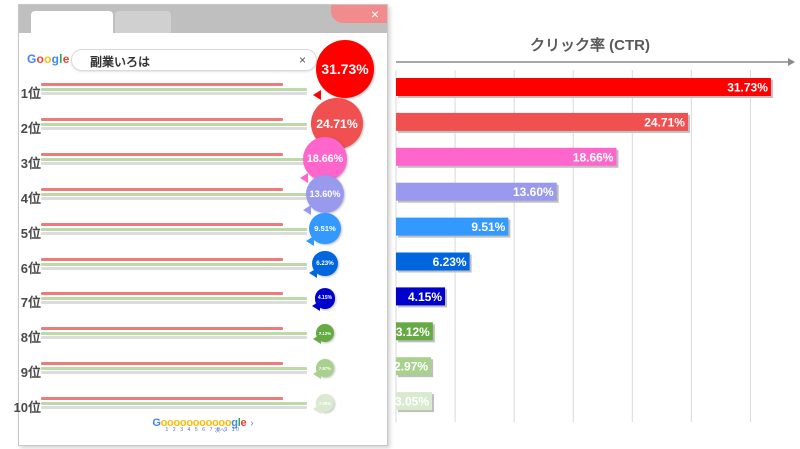 The height and width of the screenshot is (449, 800). Describe the element at coordinates (325, 298) in the screenshot. I see `ctr-bubble: 4.15%` at that location.